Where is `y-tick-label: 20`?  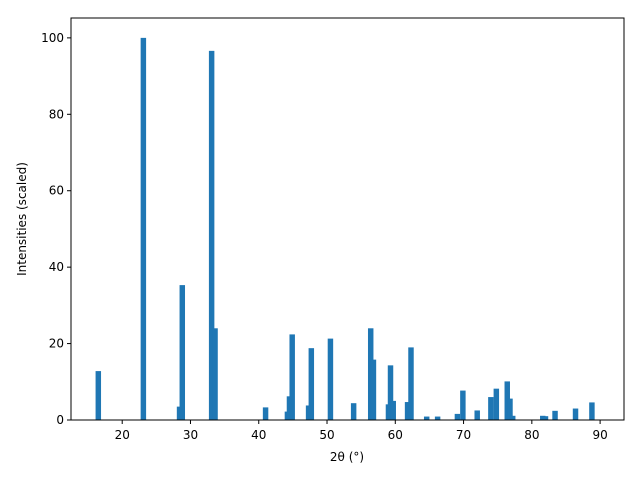 y-tick-label: 20 is located at coordinates (56, 344).